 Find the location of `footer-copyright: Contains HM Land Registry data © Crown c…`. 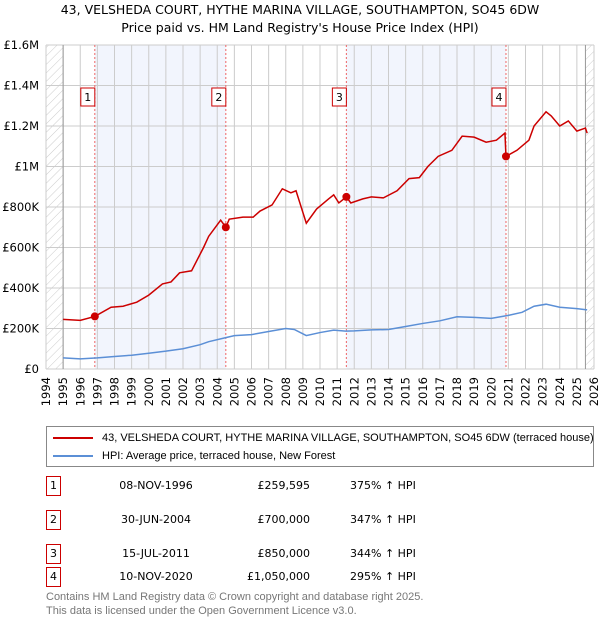

footer-copyright: Contains HM Land Registry data © Crown c… is located at coordinates (235, 597).